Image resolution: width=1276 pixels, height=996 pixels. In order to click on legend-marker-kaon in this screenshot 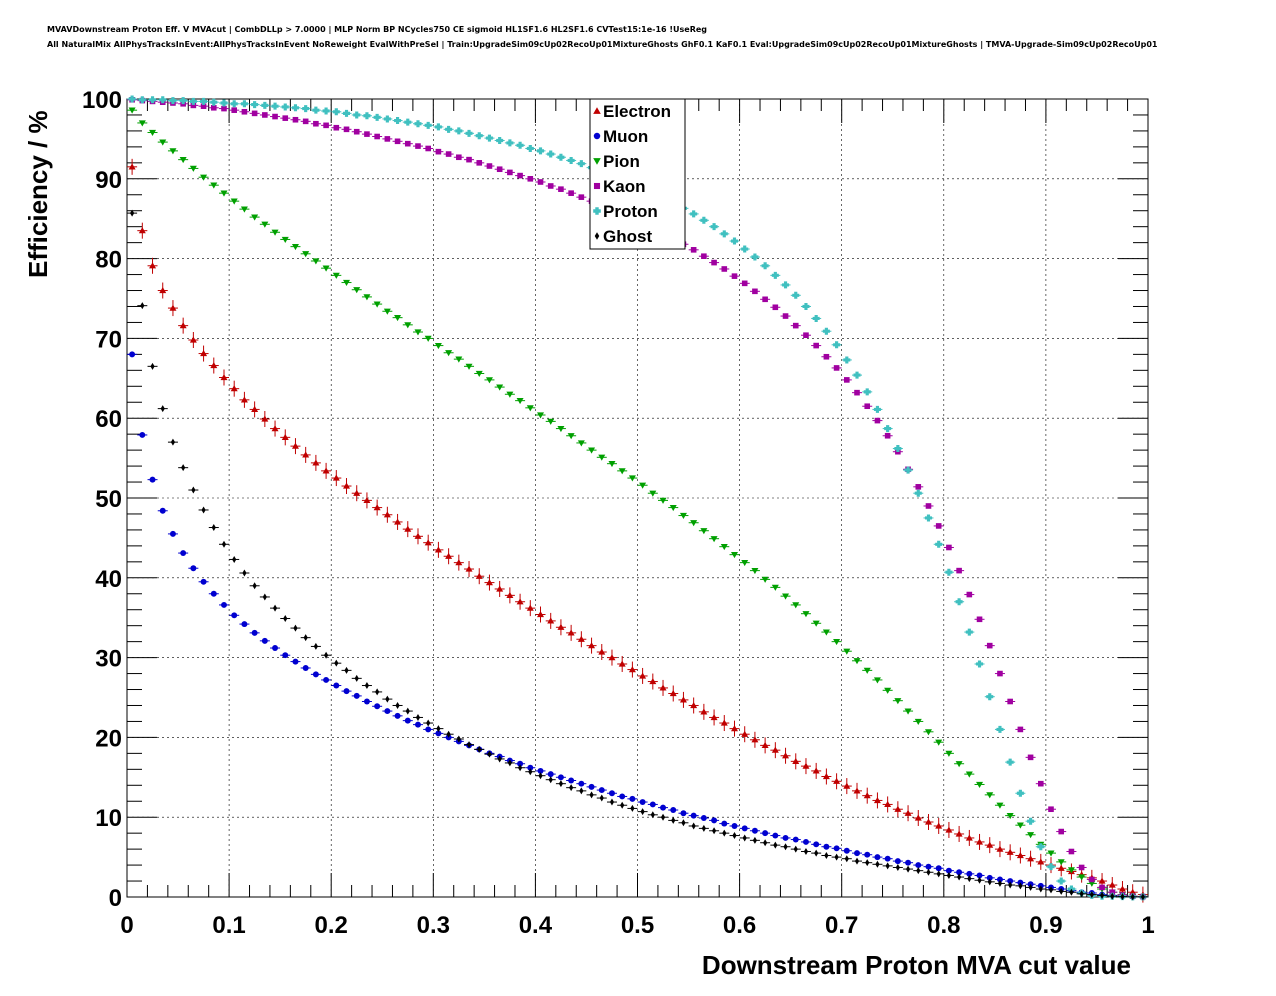, I will do `click(597, 186)`.